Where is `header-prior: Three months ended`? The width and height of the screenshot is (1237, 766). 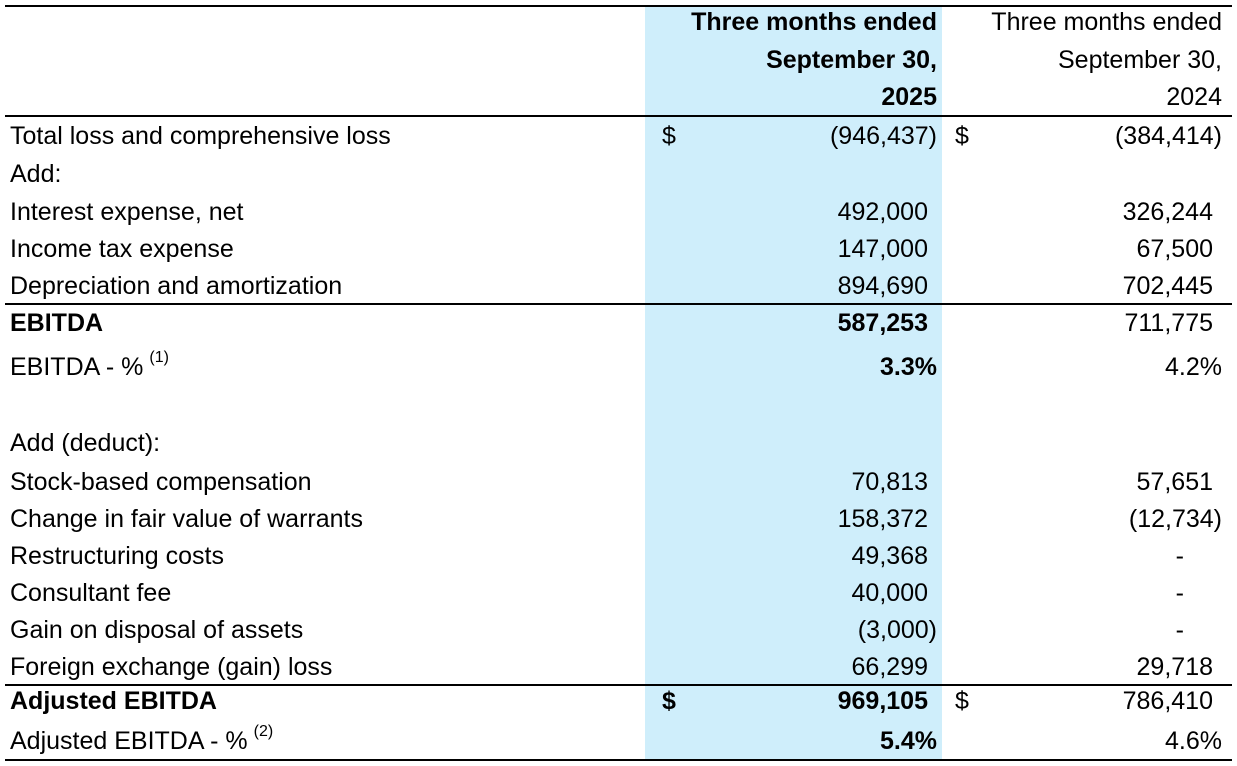
header-prior: Three months ended is located at coordinates (1106, 22).